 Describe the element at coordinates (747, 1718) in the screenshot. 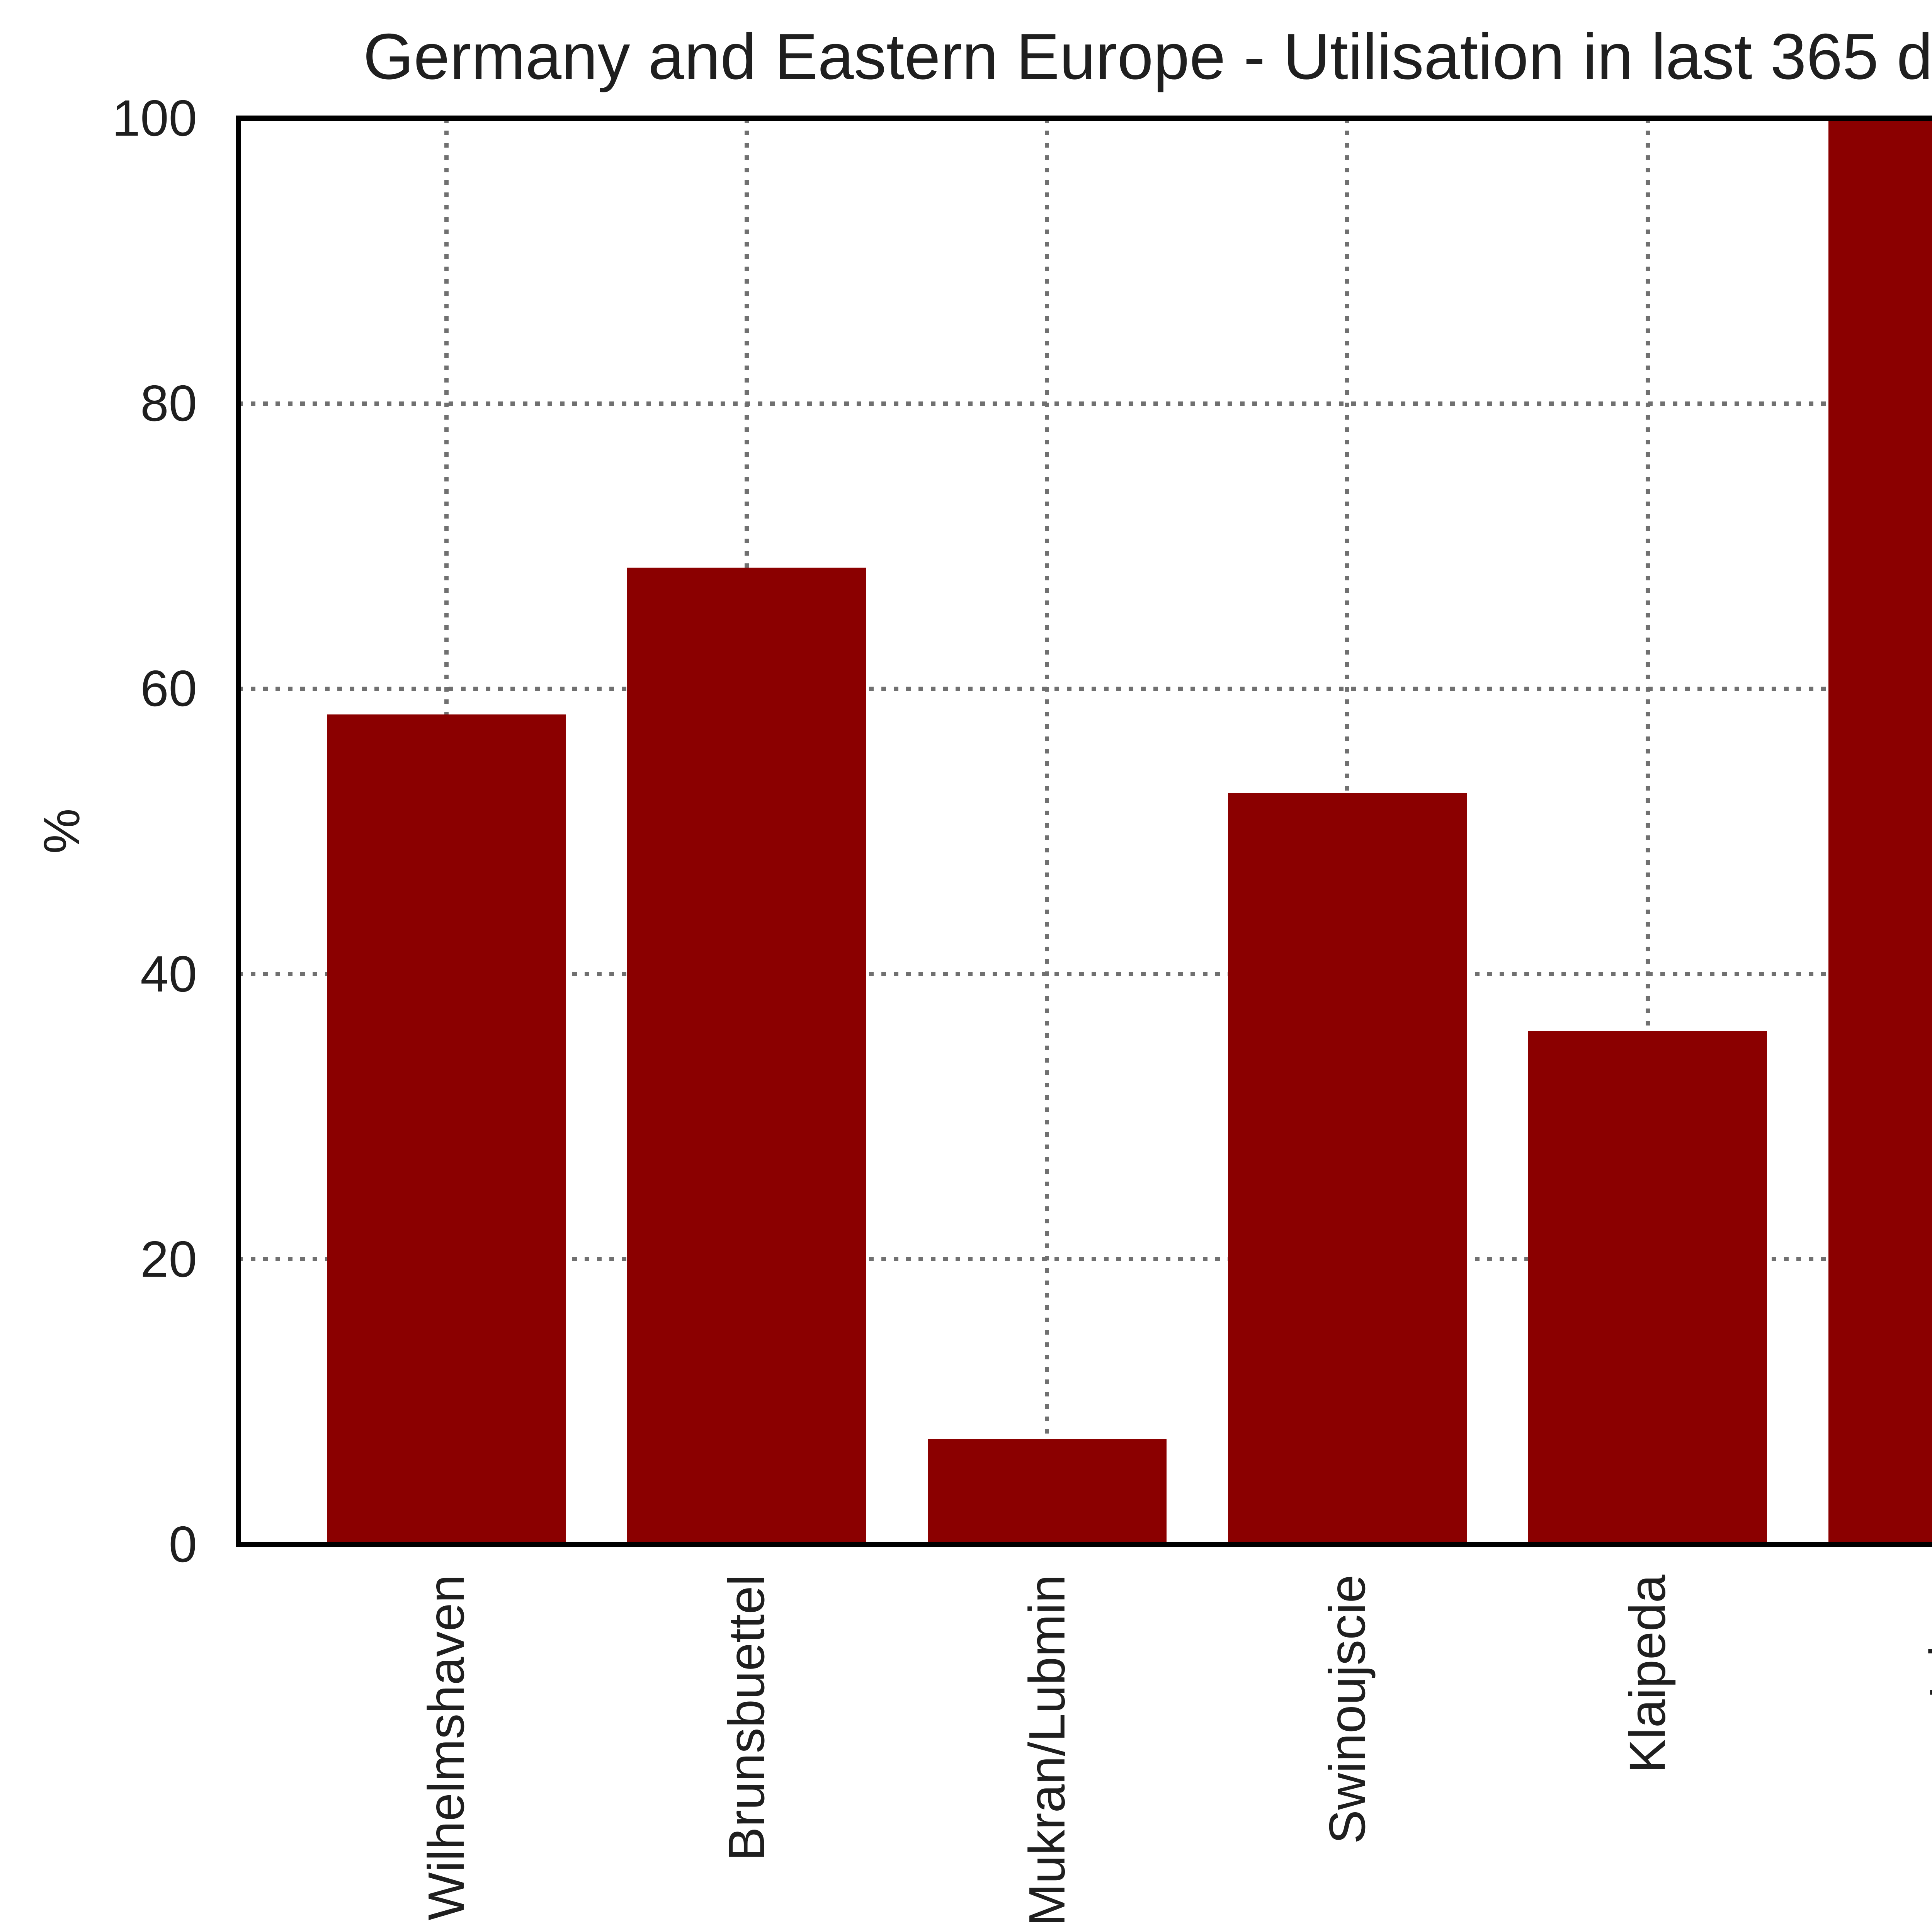

I see `x-tick-label-brunsbuettel: Brunsbuettel` at that location.